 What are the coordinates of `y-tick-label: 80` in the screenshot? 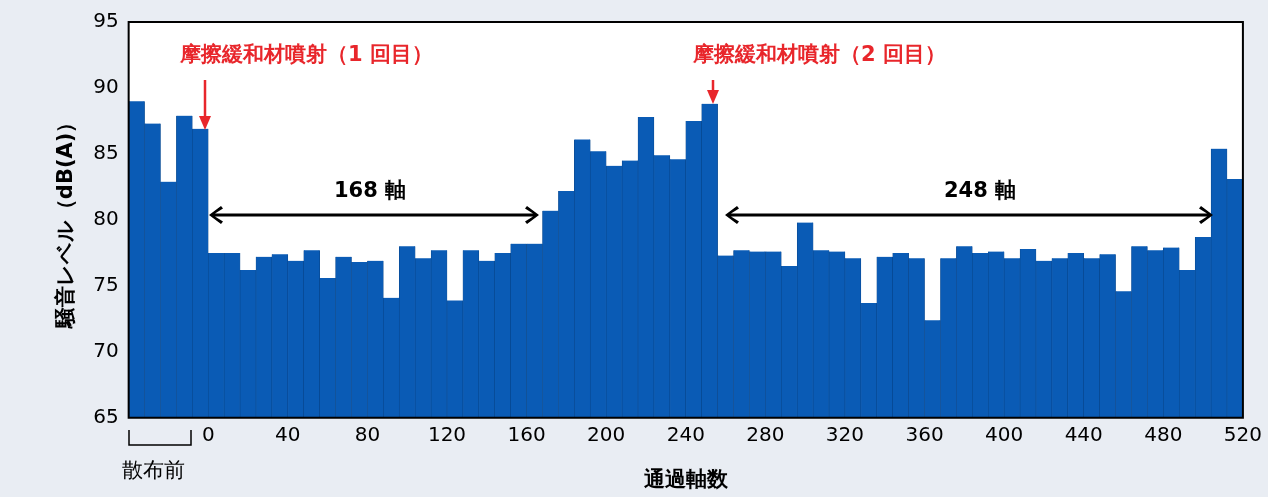 It's located at (106, 218).